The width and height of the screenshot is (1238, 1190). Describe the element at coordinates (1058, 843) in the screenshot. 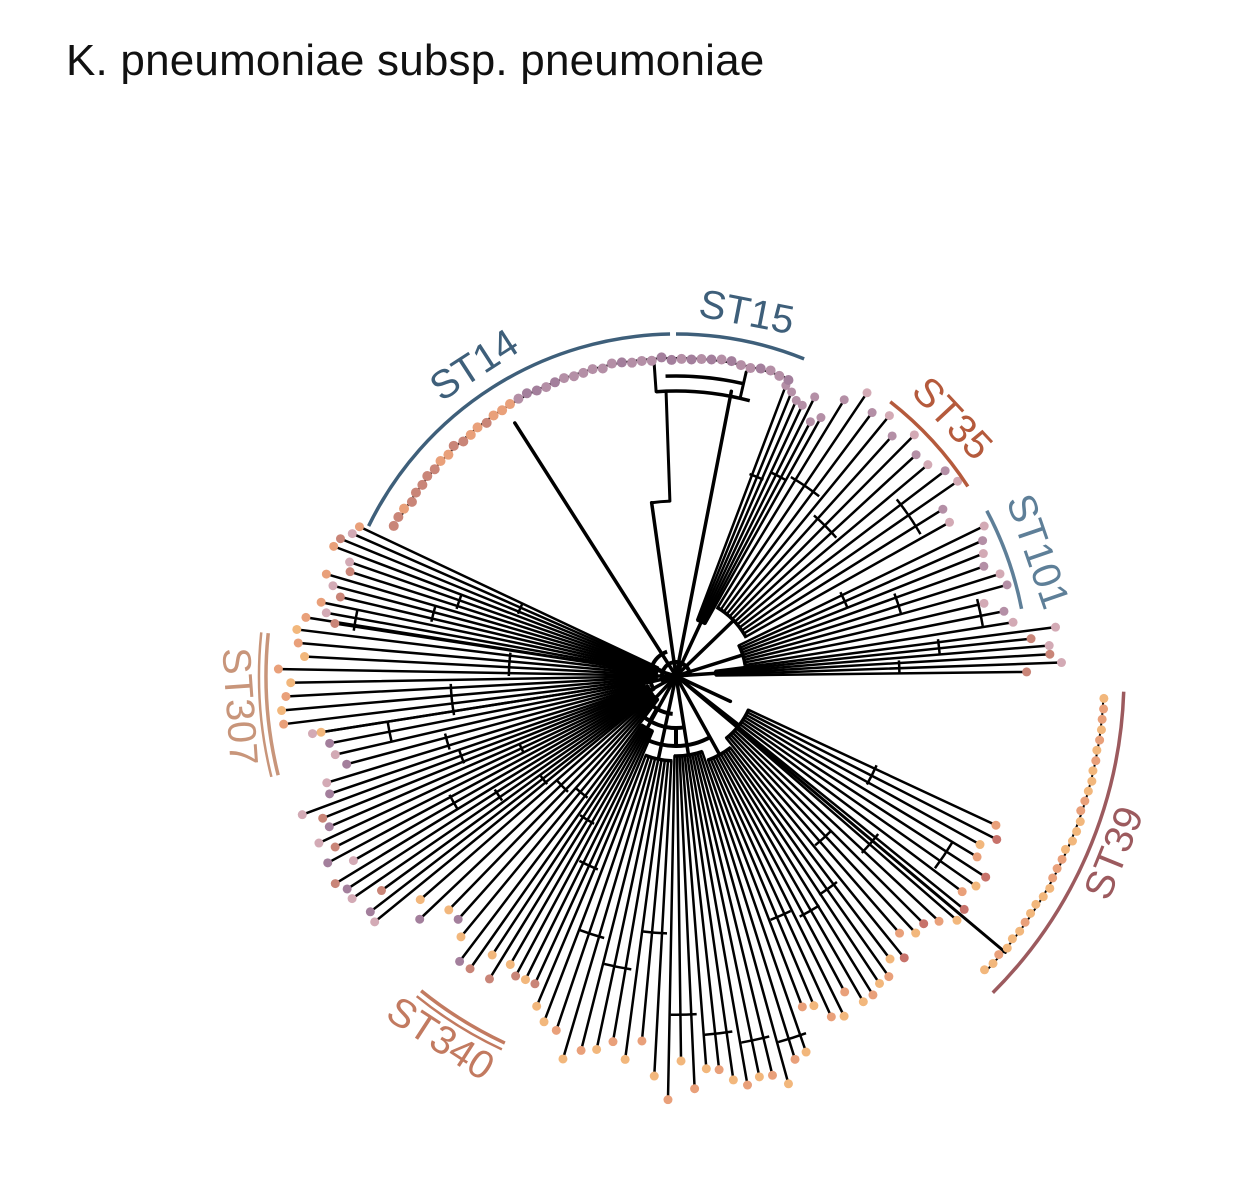

I see `clade-arc-st39` at that location.